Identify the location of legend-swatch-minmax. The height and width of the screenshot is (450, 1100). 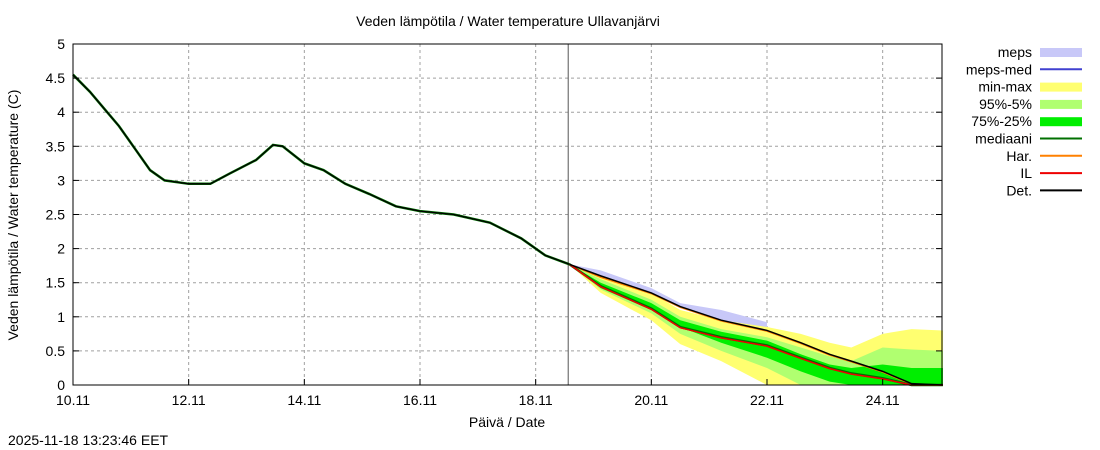
(1061, 87).